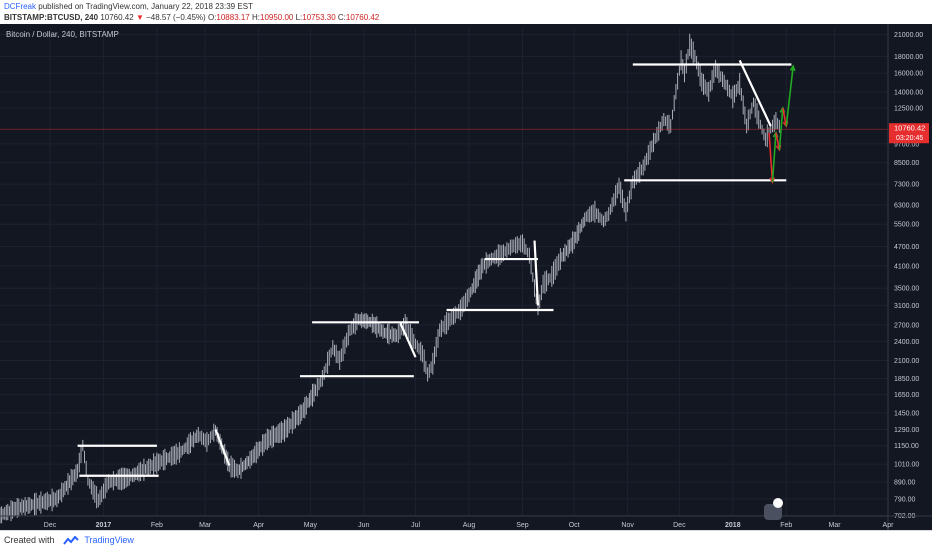 This screenshot has width=932, height=551. I want to click on x-tick-label: Jul, so click(415, 525).